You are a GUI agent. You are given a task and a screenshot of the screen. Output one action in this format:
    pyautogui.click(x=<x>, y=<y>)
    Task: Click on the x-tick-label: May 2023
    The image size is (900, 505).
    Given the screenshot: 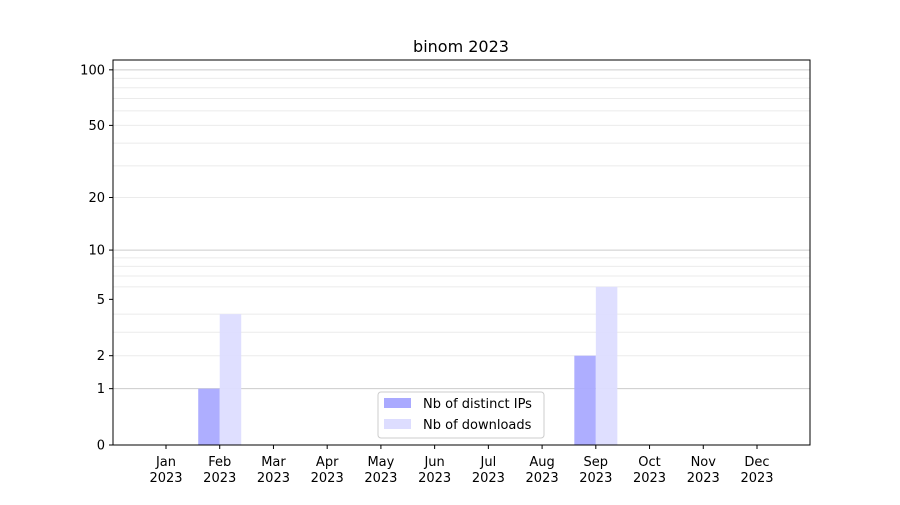 What is the action you would take?
    pyautogui.click(x=380, y=470)
    